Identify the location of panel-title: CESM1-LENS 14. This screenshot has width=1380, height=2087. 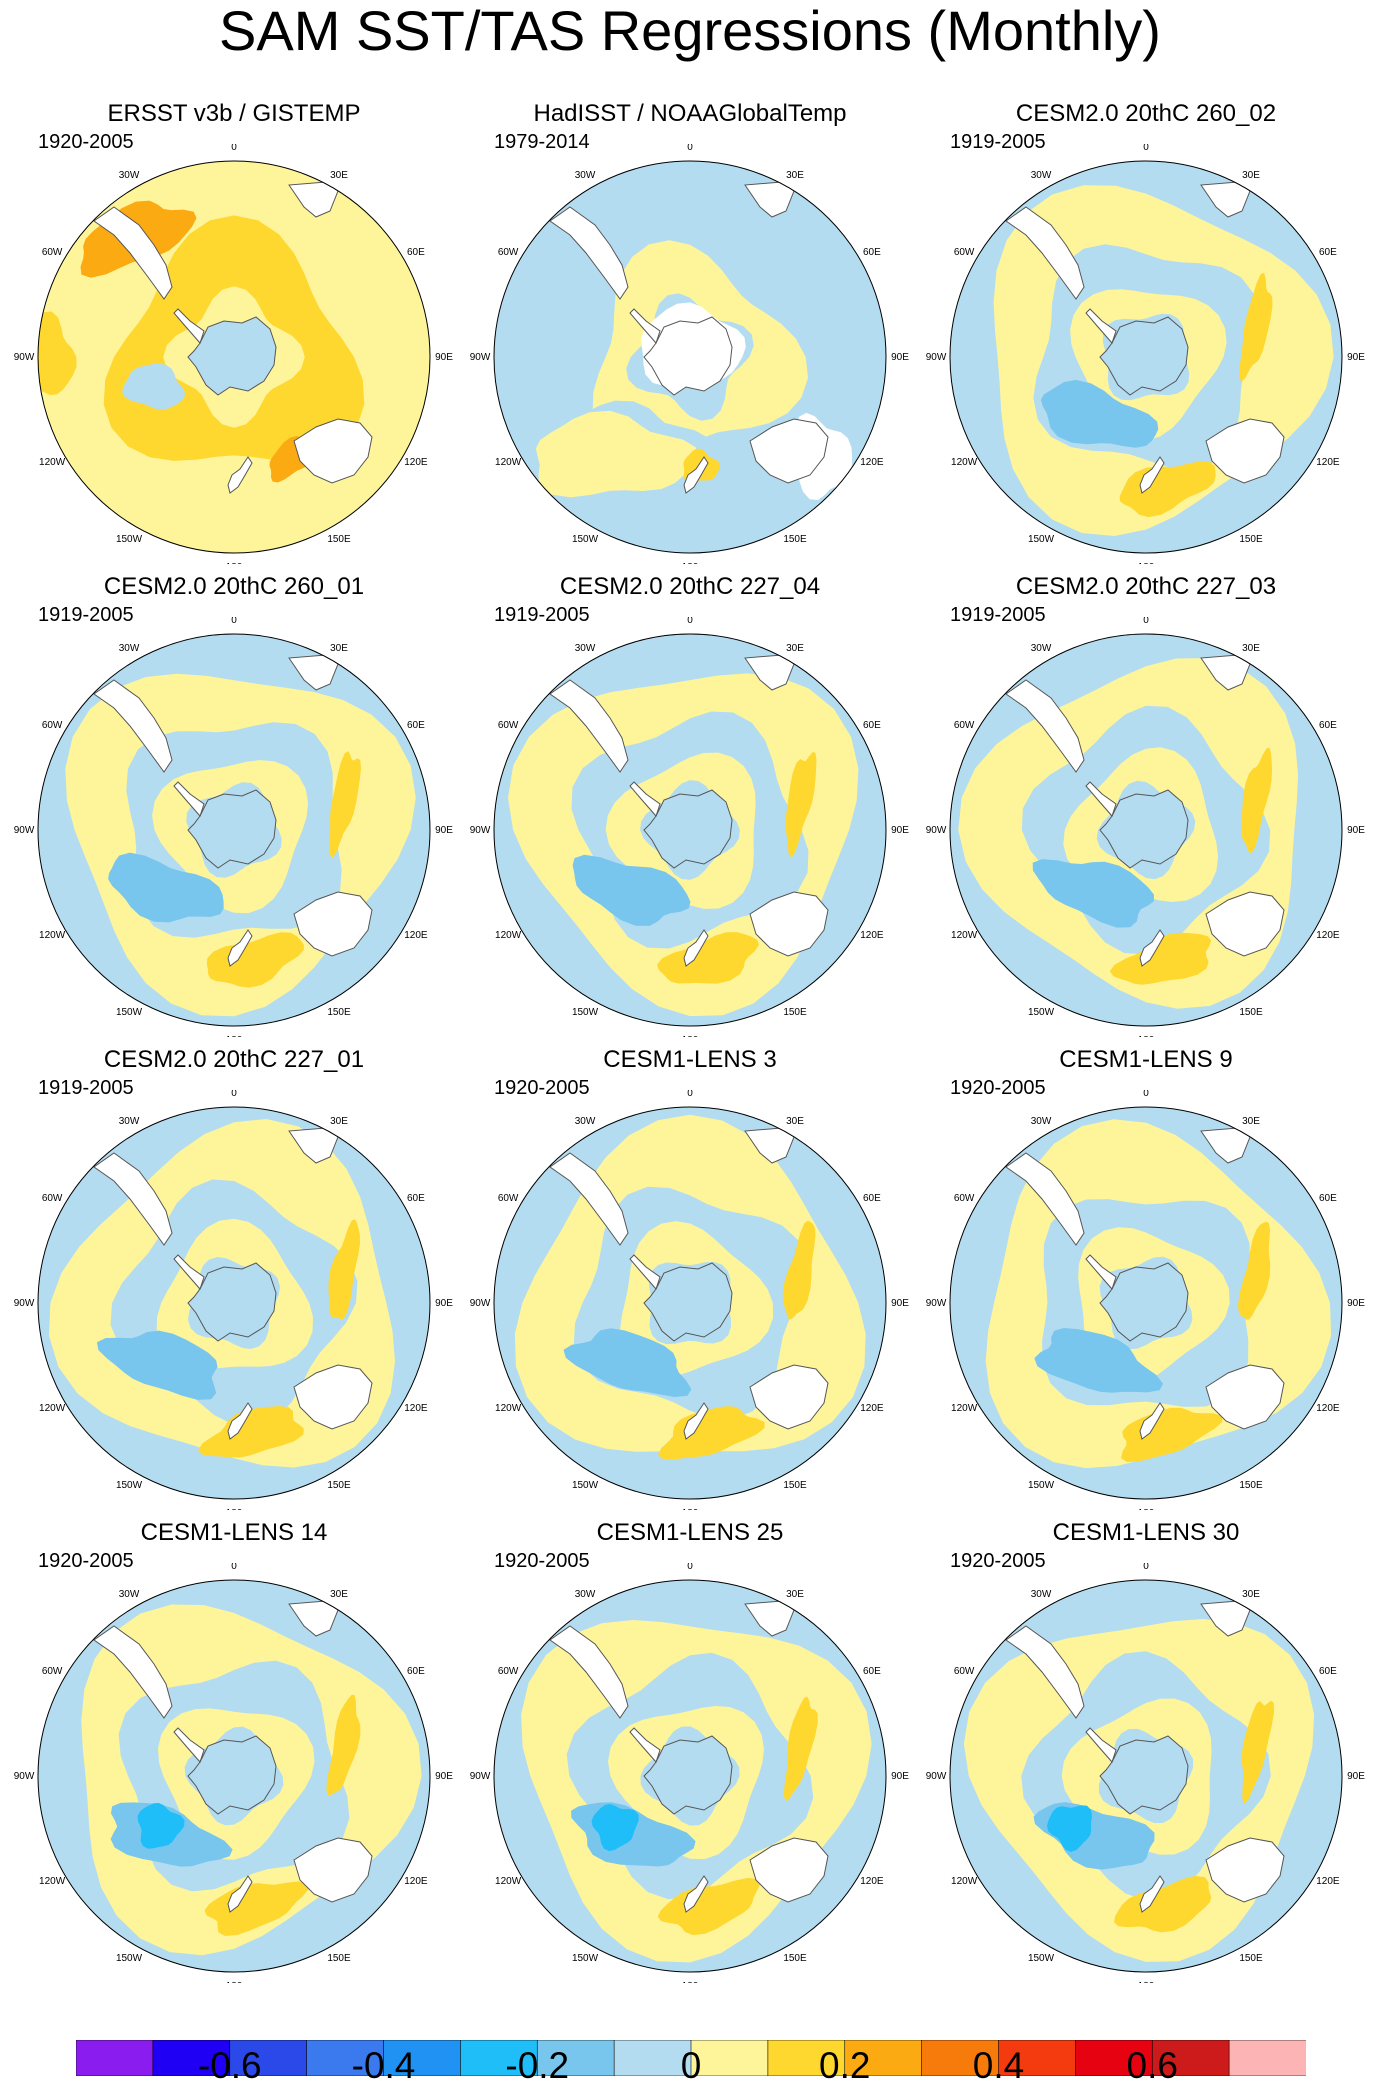
(234, 1532).